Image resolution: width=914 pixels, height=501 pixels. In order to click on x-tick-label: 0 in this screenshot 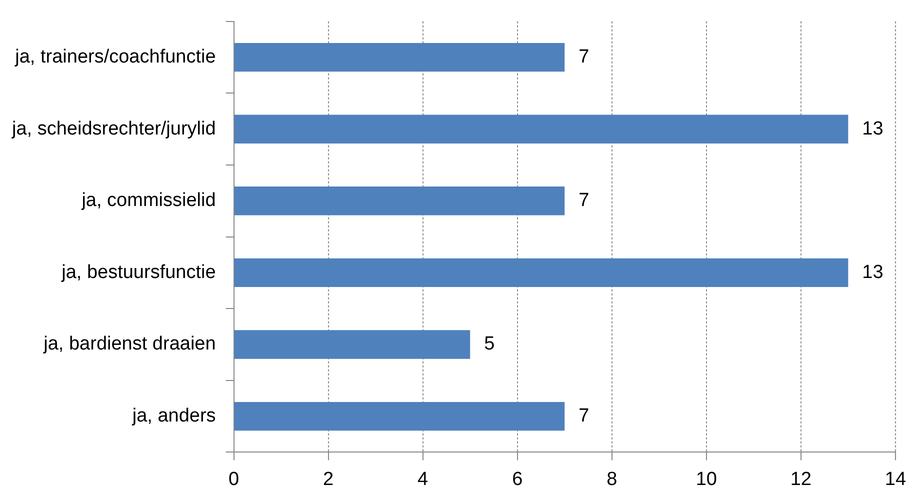, I will do `click(234, 479)`.